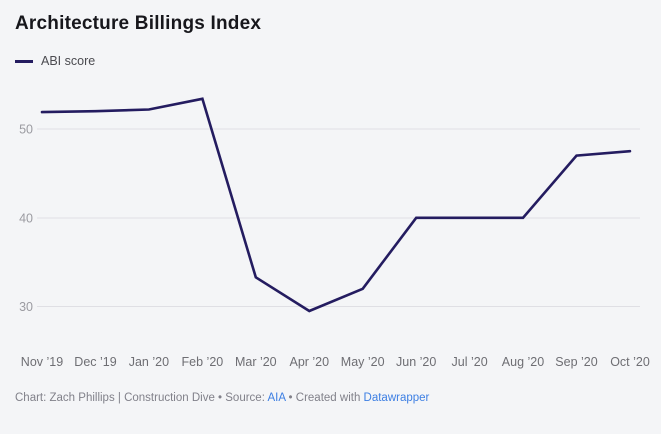 The width and height of the screenshot is (666, 434). What do you see at coordinates (363, 362) in the screenshot?
I see `x-axis-tick-label: May ’20` at bounding box center [363, 362].